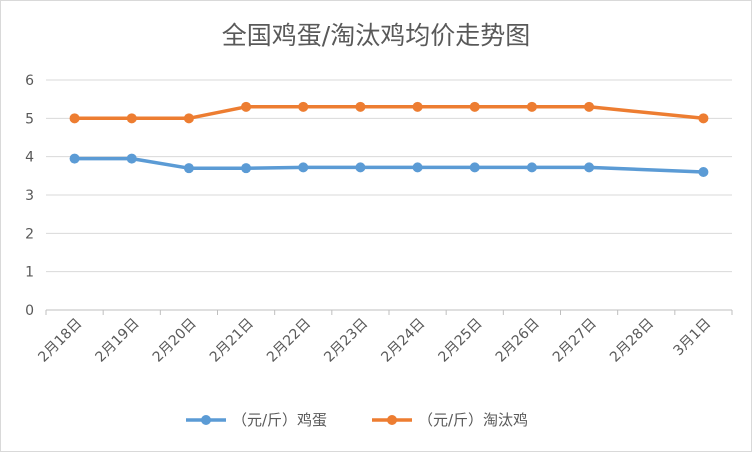 The width and height of the screenshot is (752, 452). I want to click on x-tick-label: 2月25日, so click(461, 341).